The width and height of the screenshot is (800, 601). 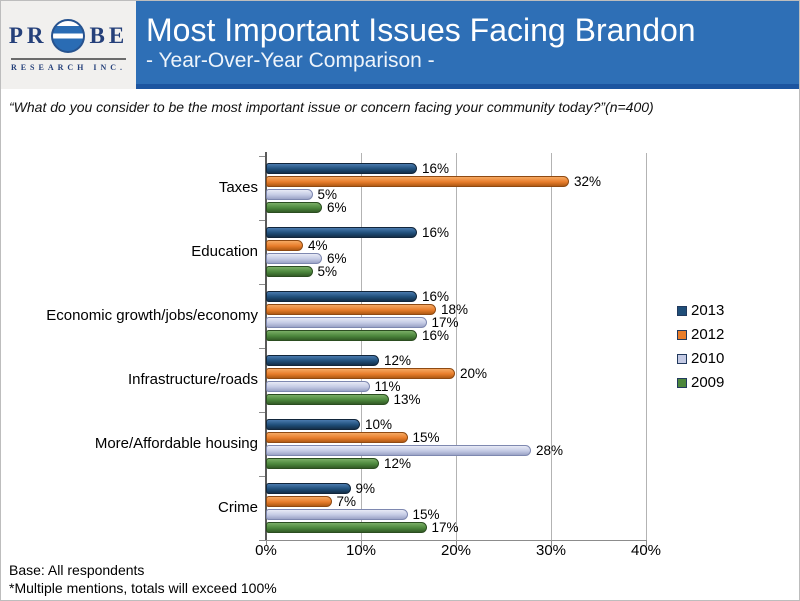 I want to click on bar-group: 12% 20% 11% 13%, so click(x=456, y=380).